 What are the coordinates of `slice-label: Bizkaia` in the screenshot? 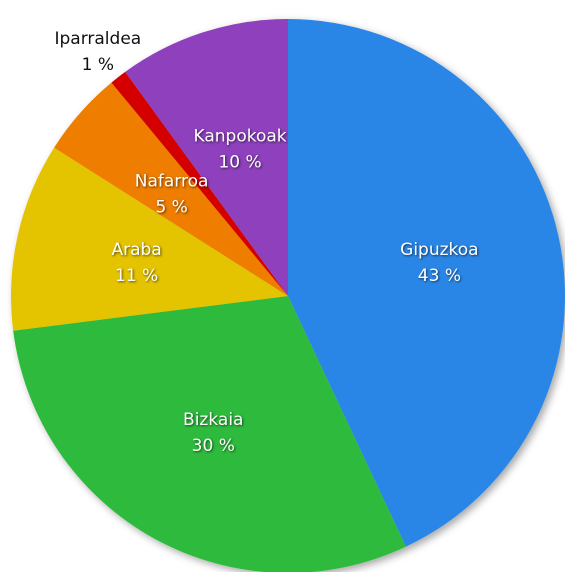 It's located at (213, 420).